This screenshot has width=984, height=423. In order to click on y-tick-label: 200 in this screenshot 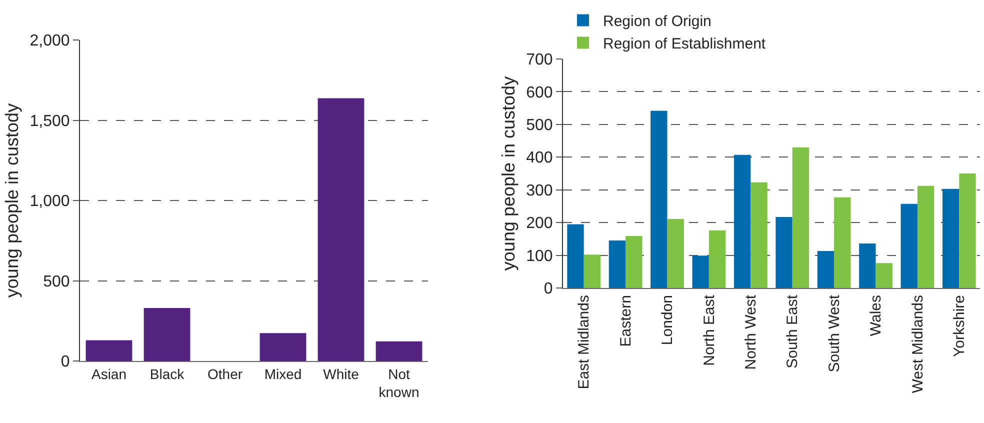, I will do `click(539, 223)`.